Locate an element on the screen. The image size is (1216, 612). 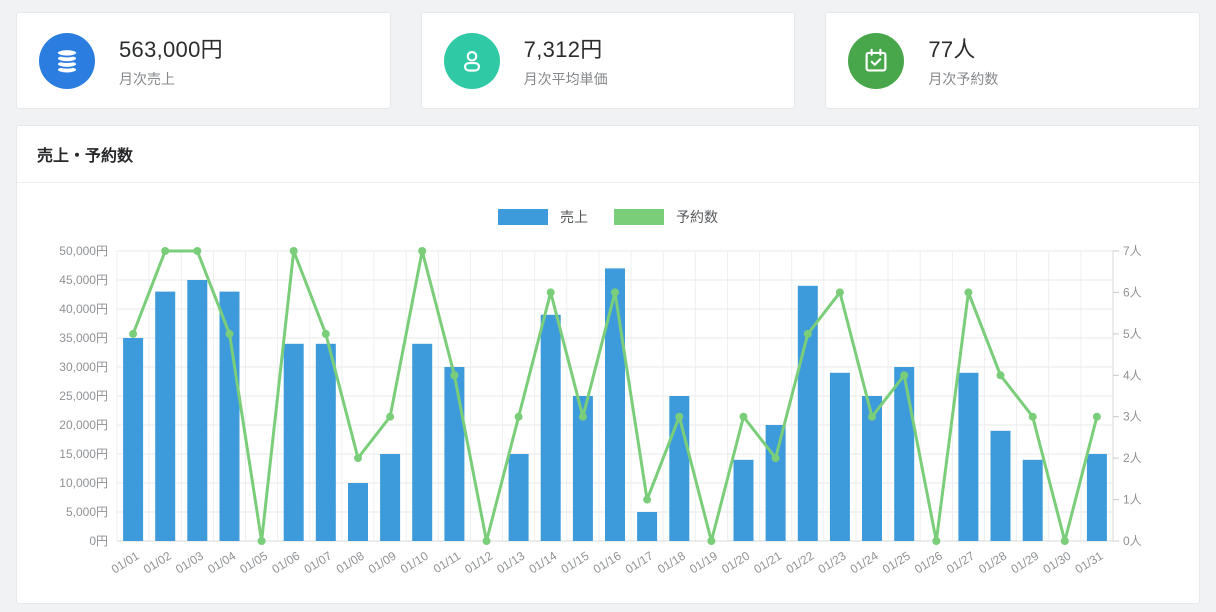
sales-legend-label: 売上 is located at coordinates (574, 217).